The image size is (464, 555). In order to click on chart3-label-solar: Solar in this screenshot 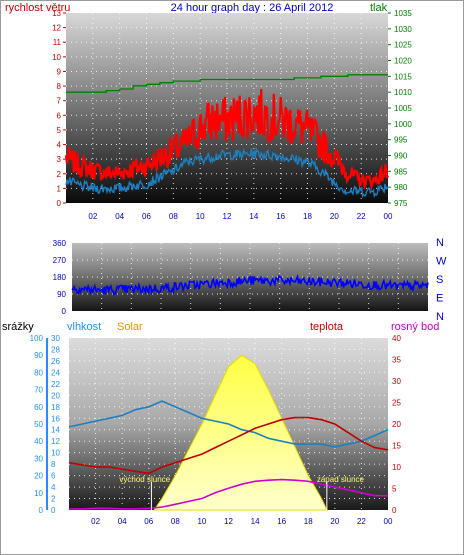, I will do `click(130, 327)`.